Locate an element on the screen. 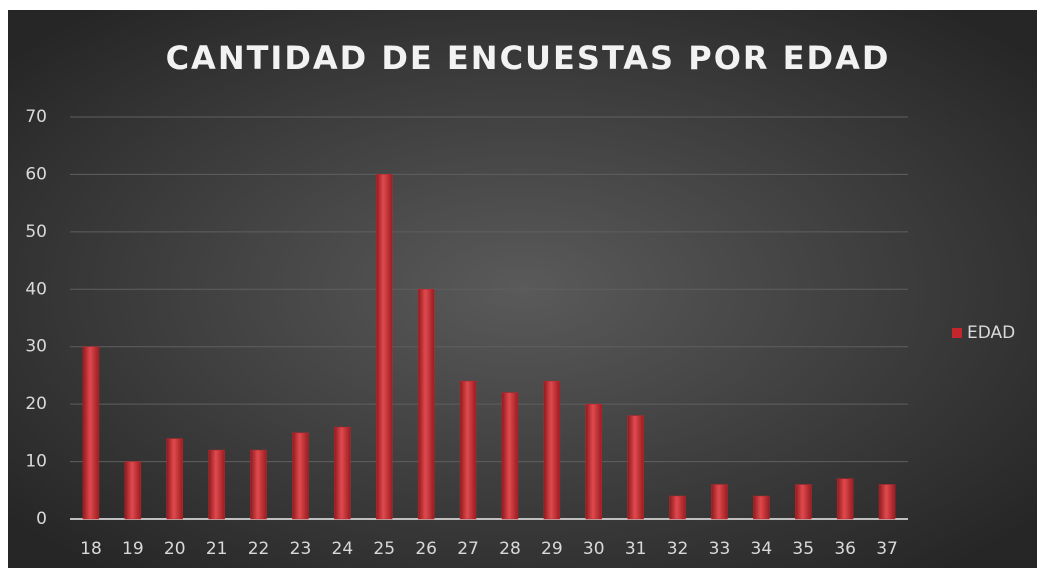 This screenshot has height=576, width=1037. x-tick-label: 34 is located at coordinates (762, 549).